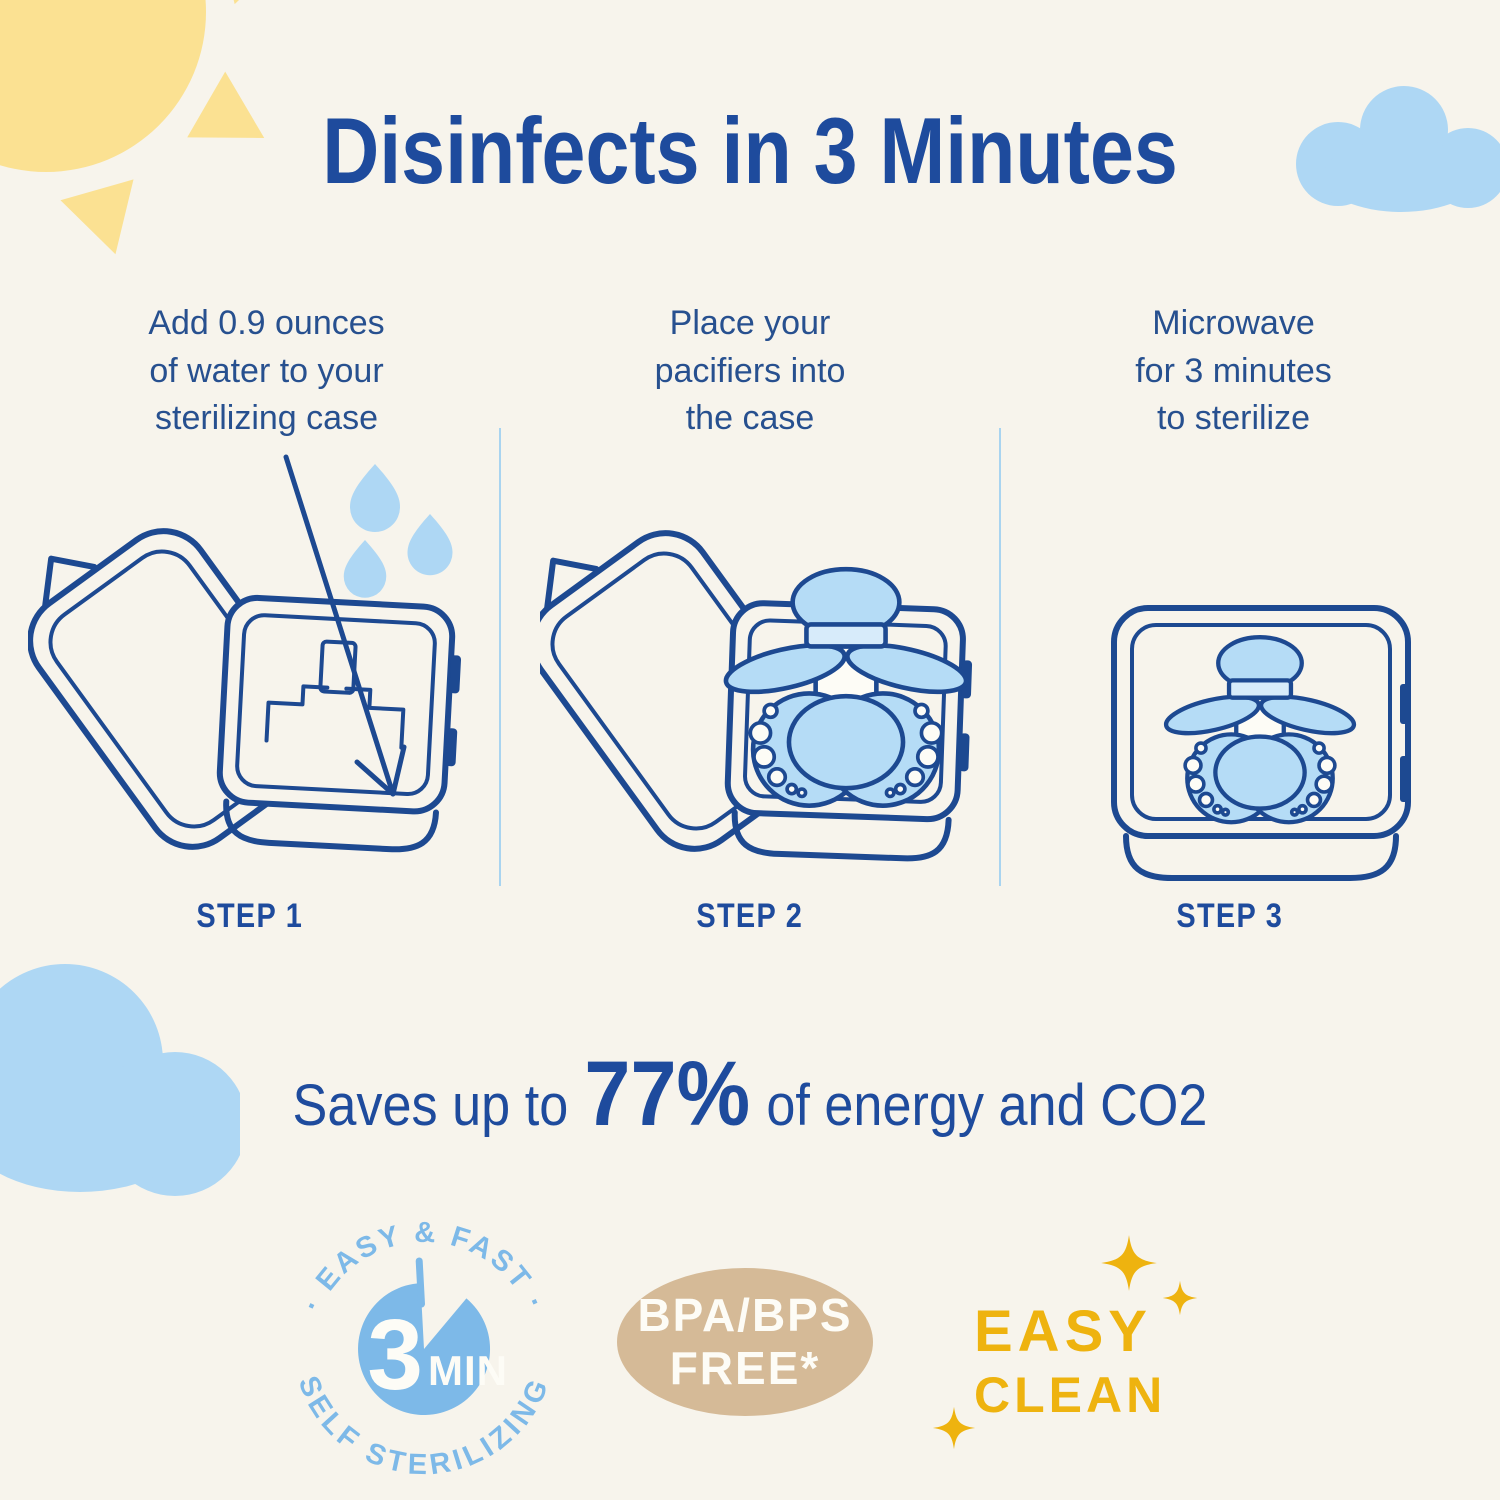 Image resolution: width=1500 pixels, height=1500 pixels. Describe the element at coordinates (266, 418) in the screenshot. I see `step1-line3: sterilizing case` at that location.